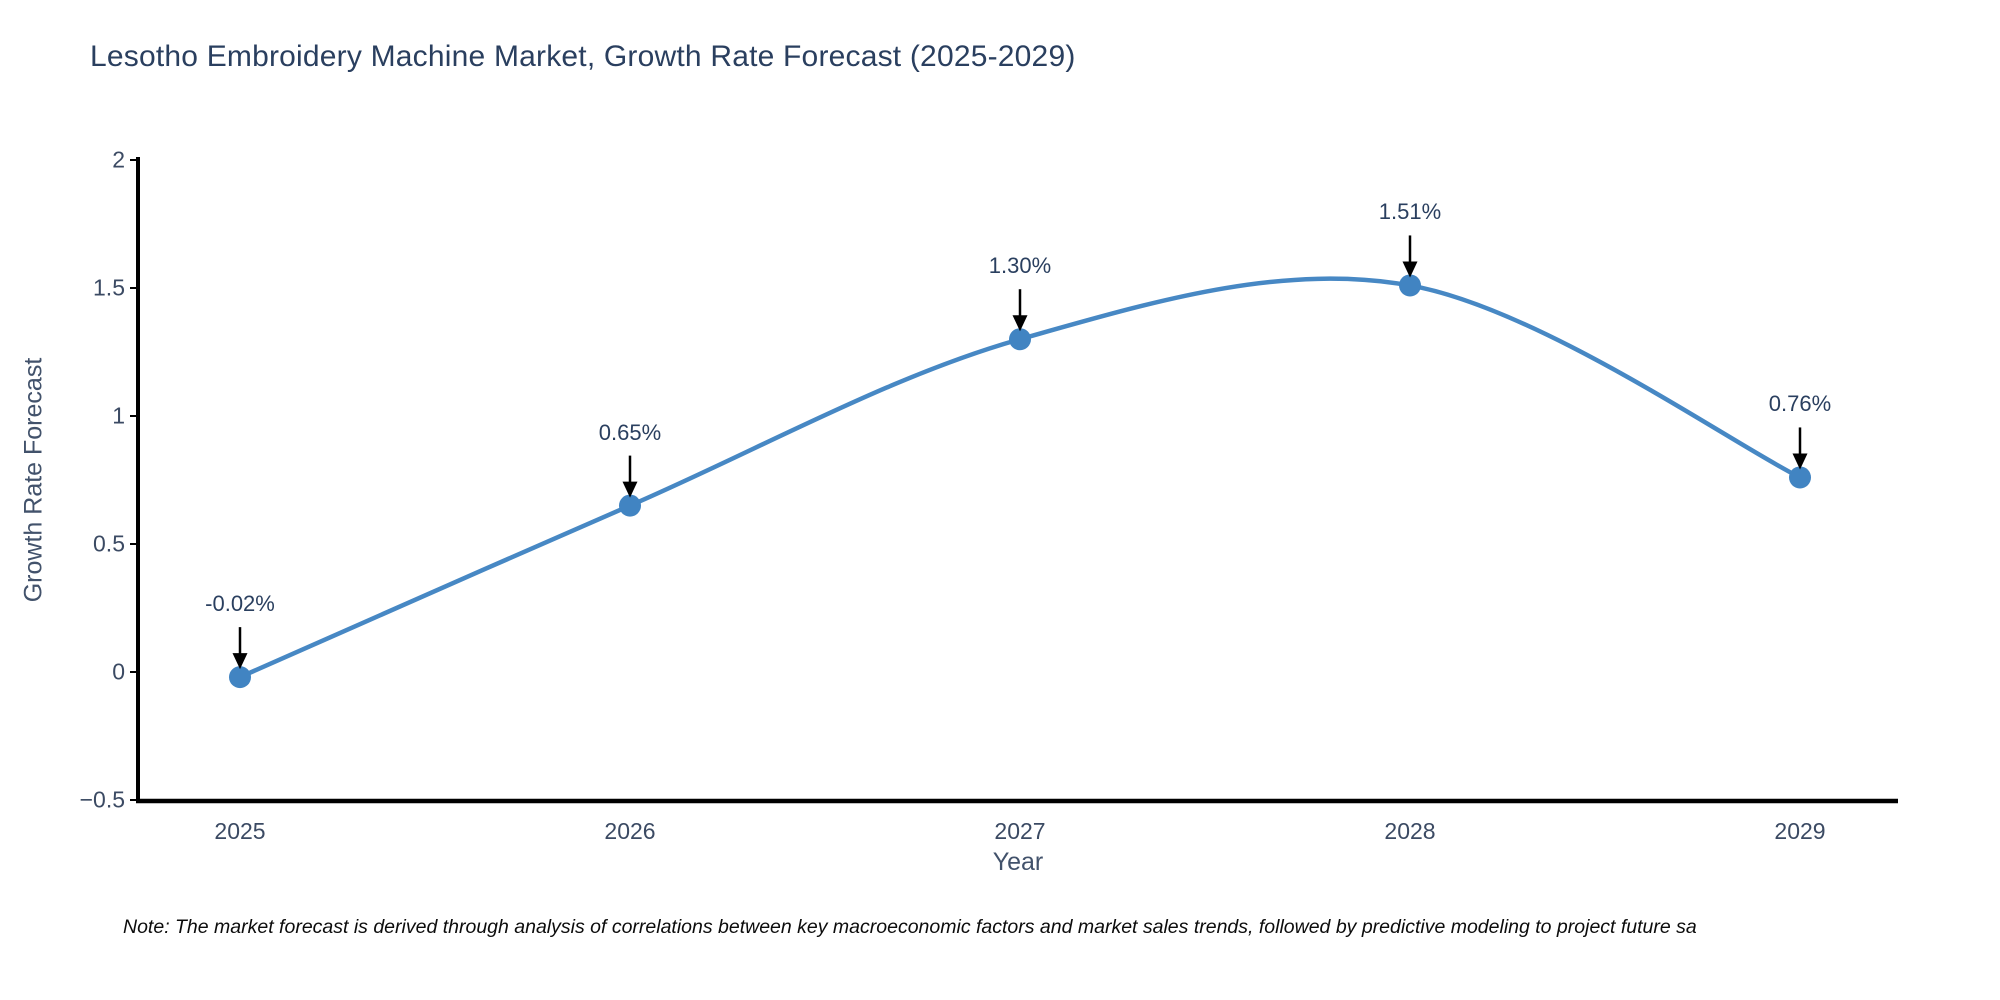  Describe the element at coordinates (102, 799) in the screenshot. I see `y-tick-label: −0.5` at that location.